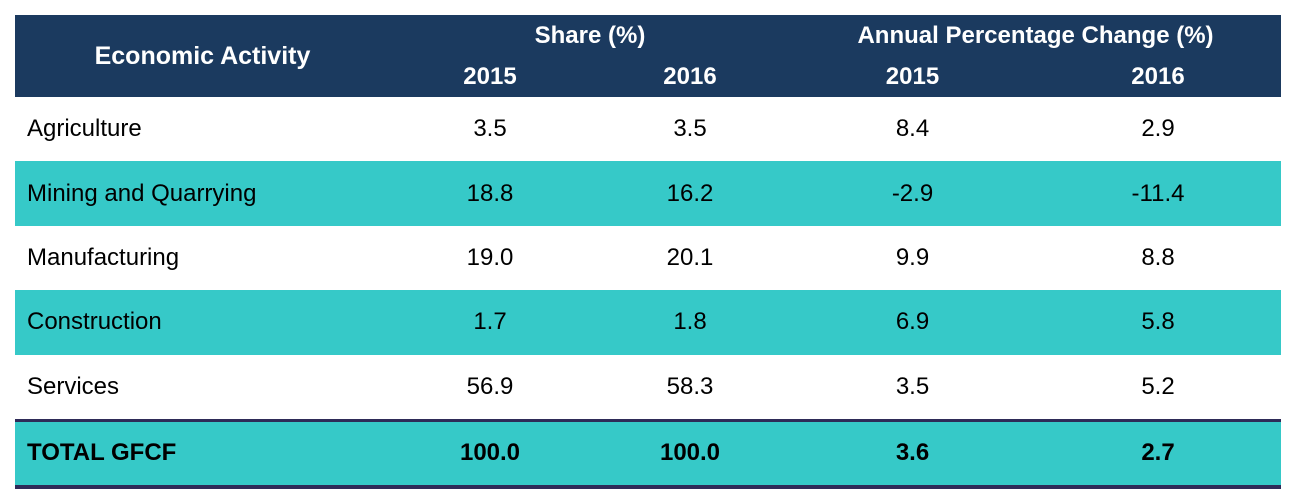  Describe the element at coordinates (1158, 386) in the screenshot. I see `apc-2016-cell: 5.2` at that location.